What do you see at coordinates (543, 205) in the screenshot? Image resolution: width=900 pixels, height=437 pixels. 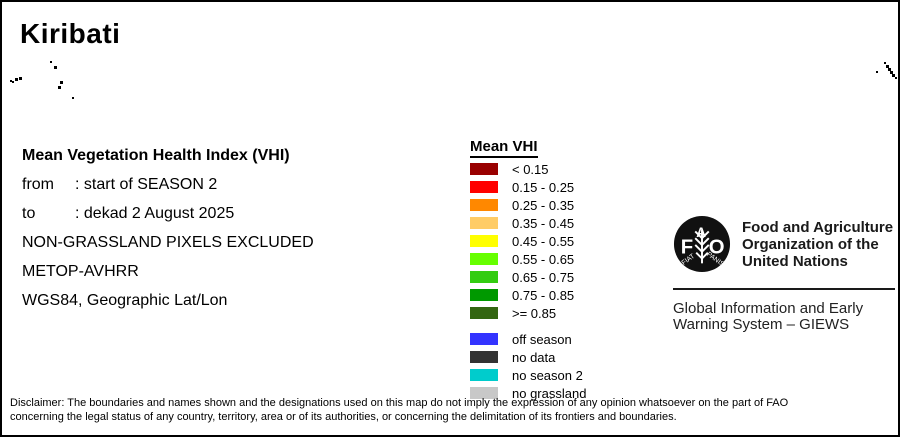 I see `legend-label: 0.25 - 0.35` at bounding box center [543, 205].